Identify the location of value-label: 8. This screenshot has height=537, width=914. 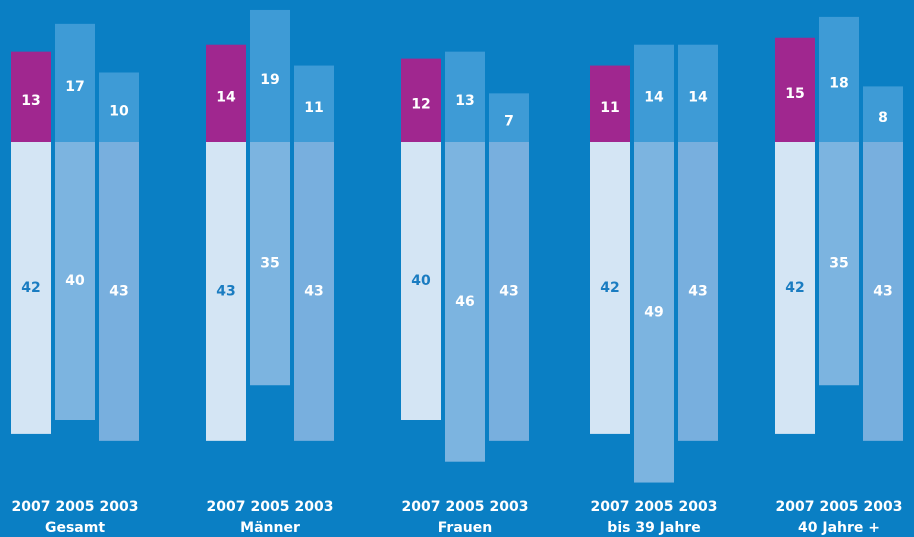
(883, 118).